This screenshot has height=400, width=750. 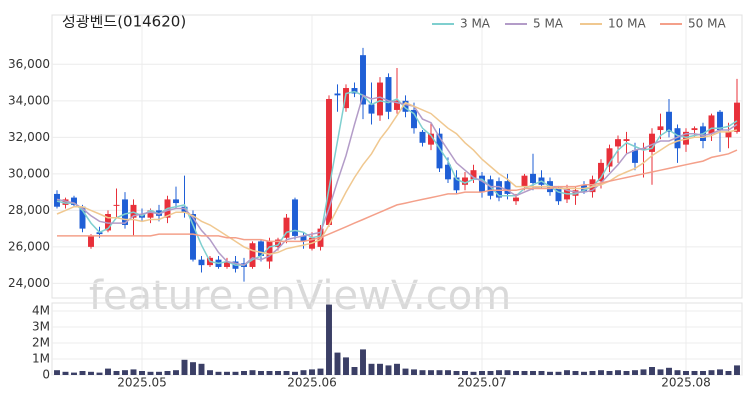 I want to click on y-tick-label: 32,000, so click(x=29, y=137).